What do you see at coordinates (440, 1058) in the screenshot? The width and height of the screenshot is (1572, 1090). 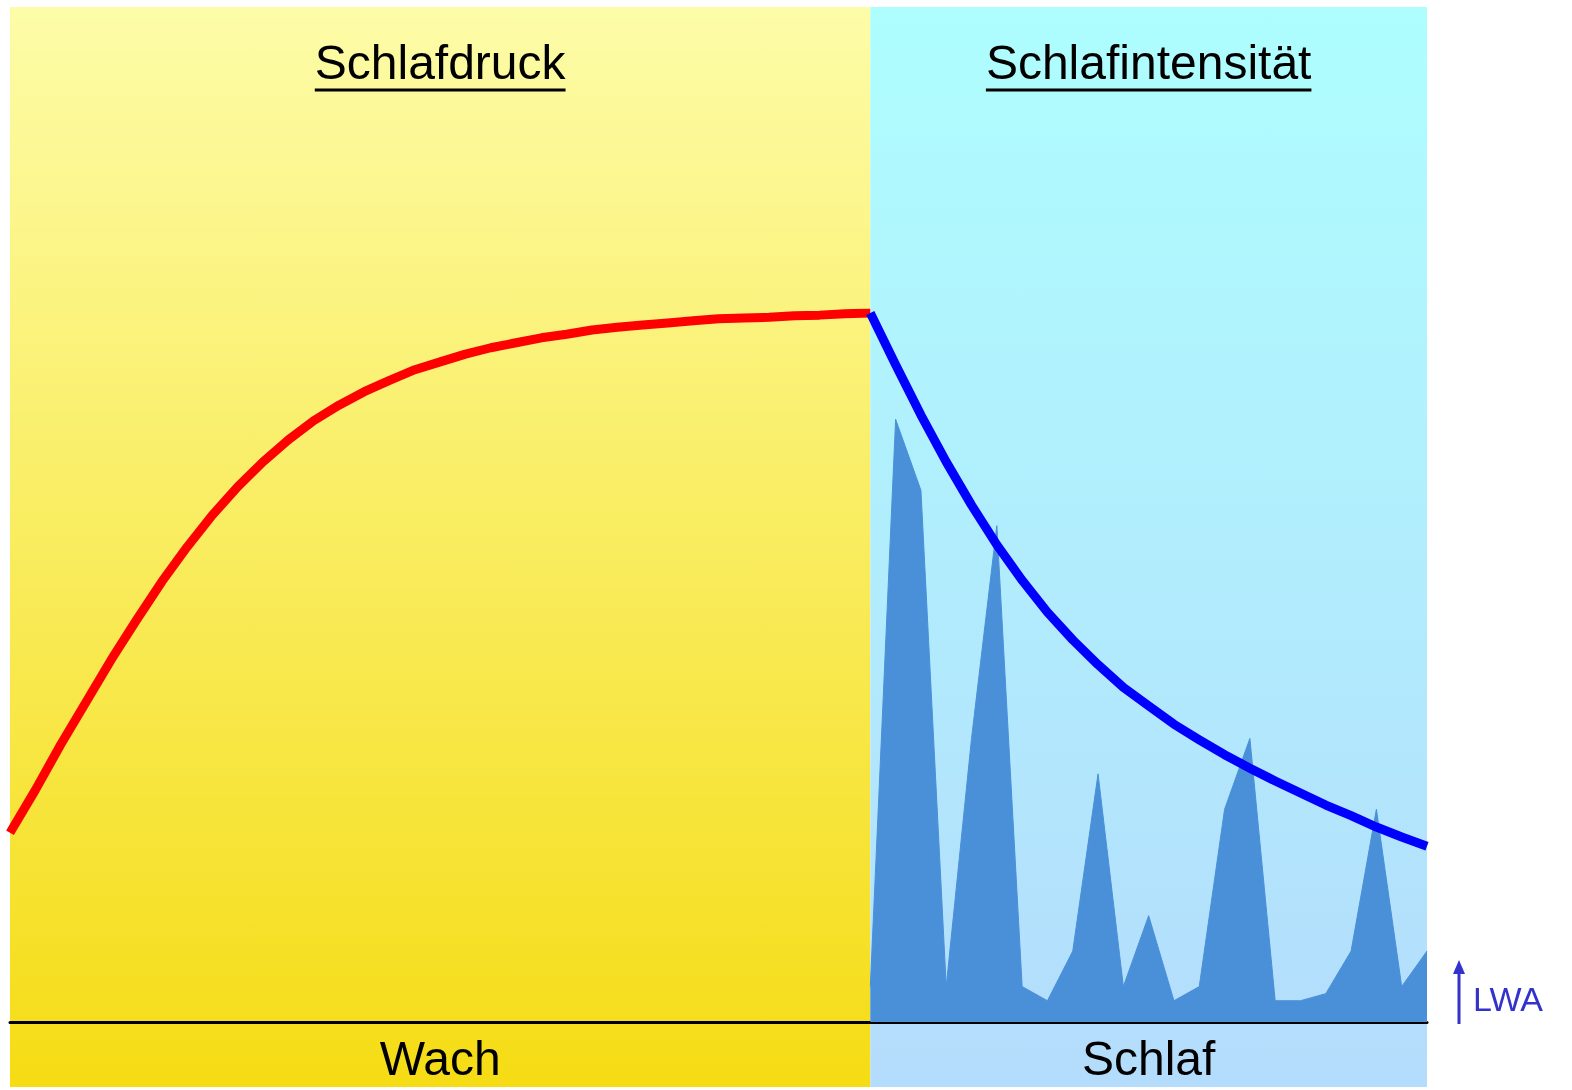 I see `text: Wach` at bounding box center [440, 1058].